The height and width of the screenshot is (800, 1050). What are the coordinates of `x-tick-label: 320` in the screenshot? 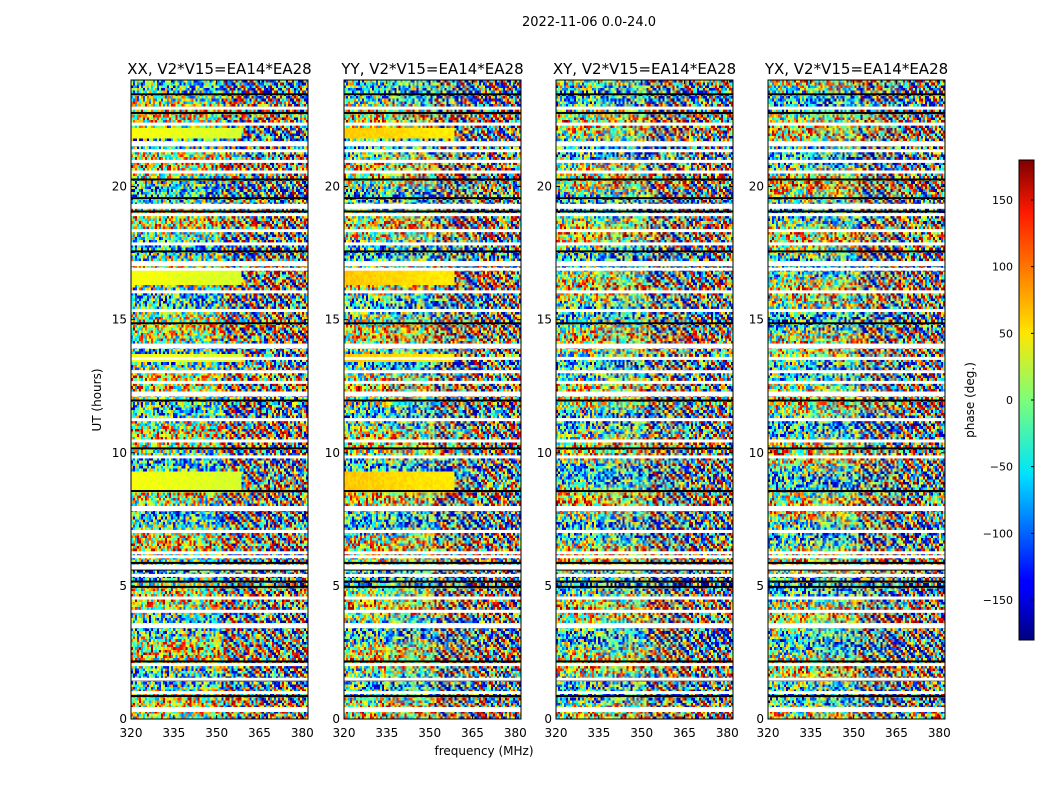 It's located at (768, 733).